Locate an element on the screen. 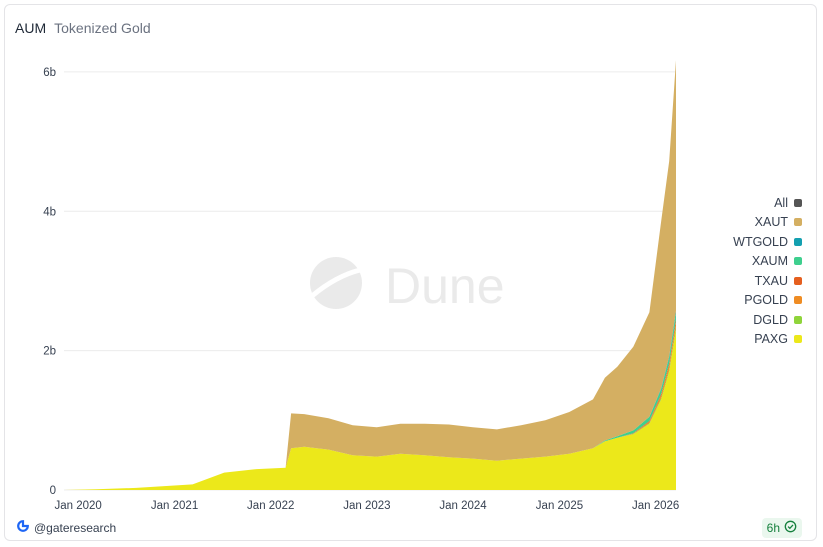 The image size is (823, 547). legend-label: WTGOLD is located at coordinates (760, 241).